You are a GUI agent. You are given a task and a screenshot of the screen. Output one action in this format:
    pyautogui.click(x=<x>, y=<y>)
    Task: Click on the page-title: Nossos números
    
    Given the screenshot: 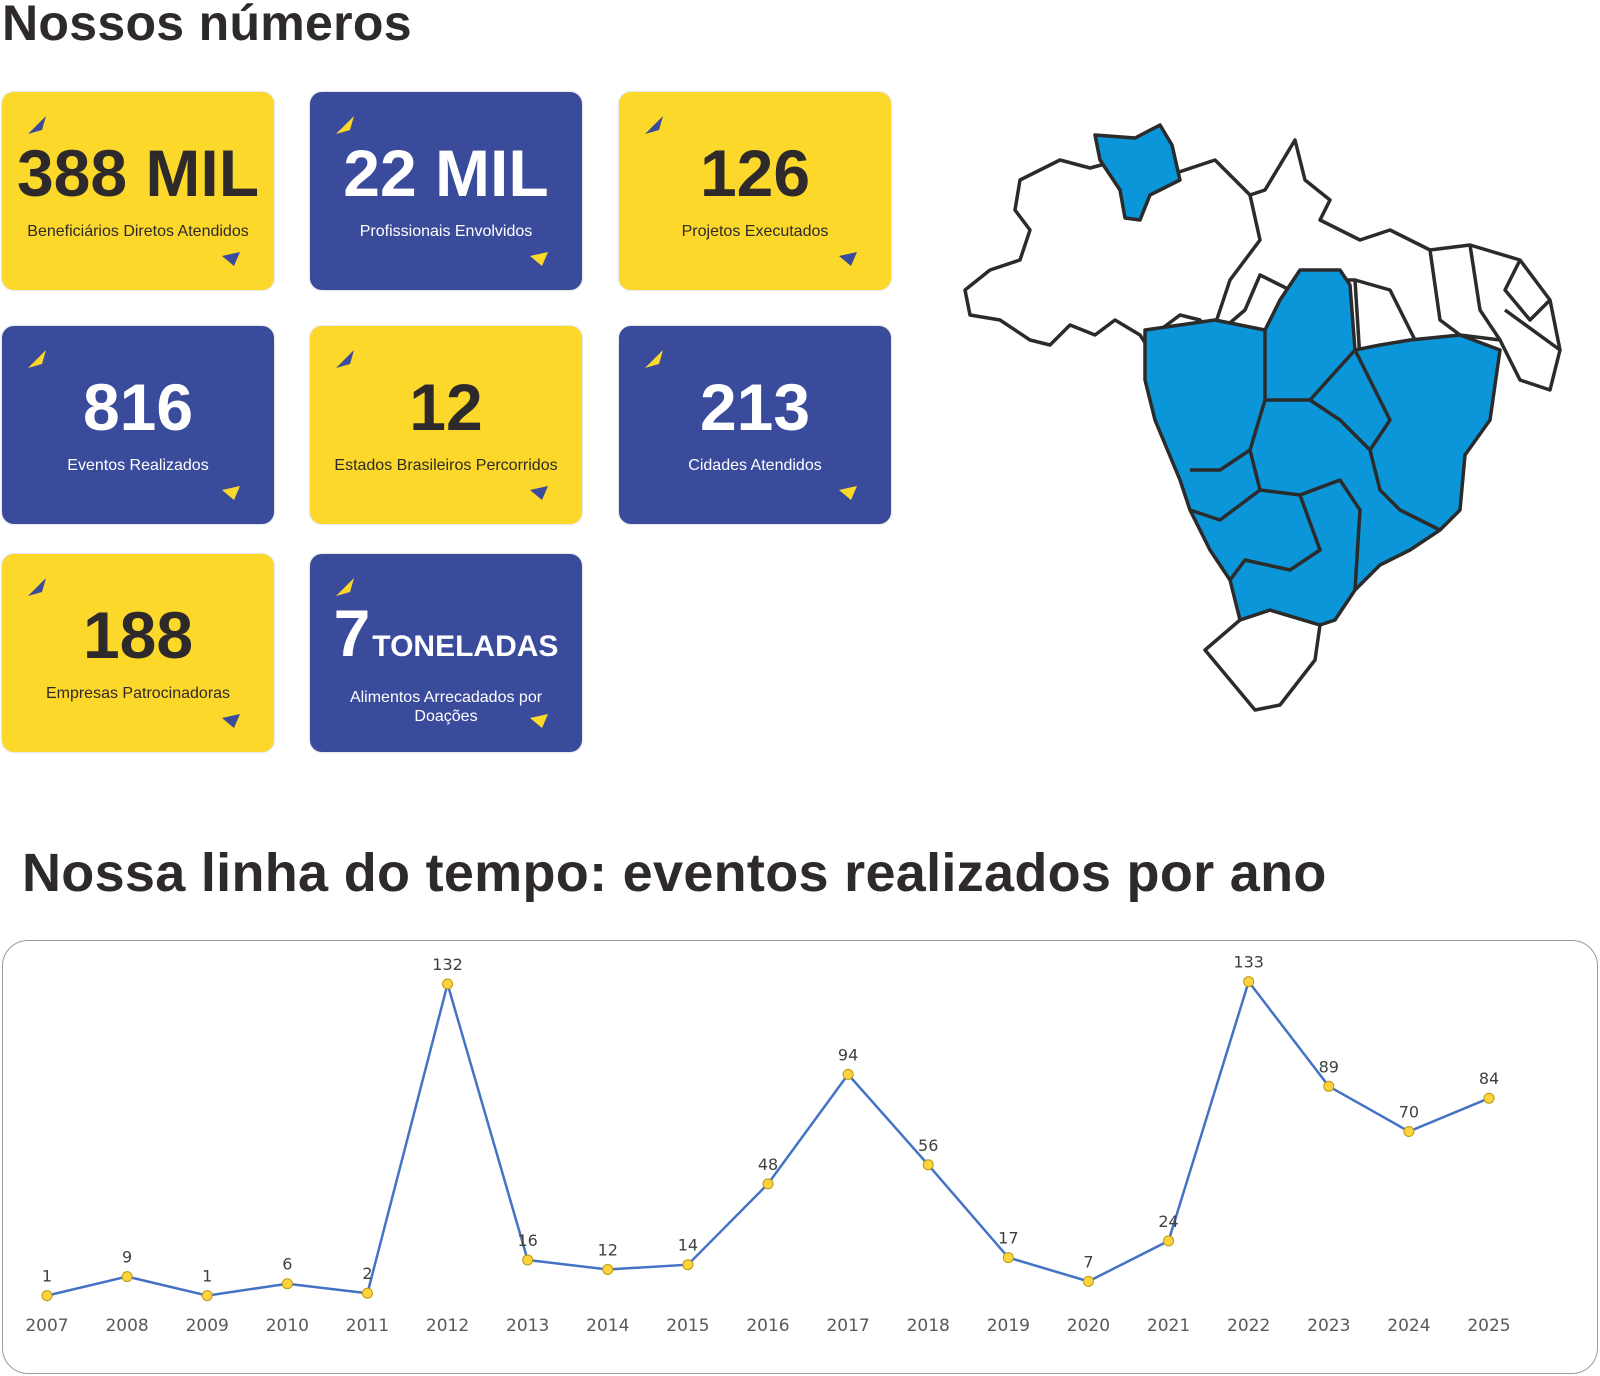 What is the action you would take?
    pyautogui.click(x=207, y=25)
    